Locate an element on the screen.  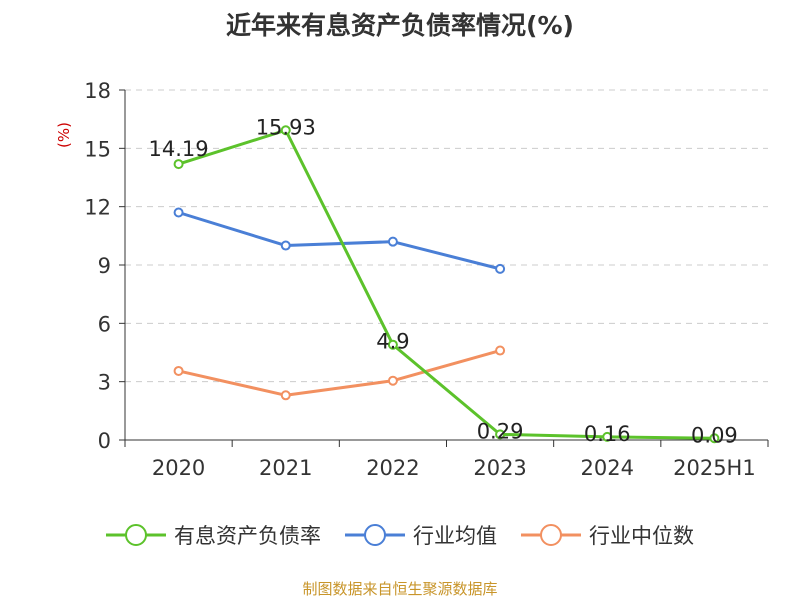
data-label: 15.93 is located at coordinates (286, 127).